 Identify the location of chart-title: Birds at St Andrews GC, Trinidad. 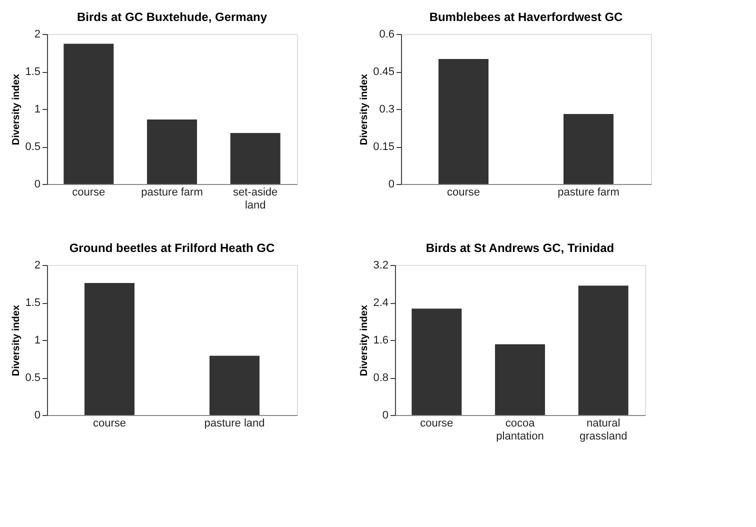
(520, 248).